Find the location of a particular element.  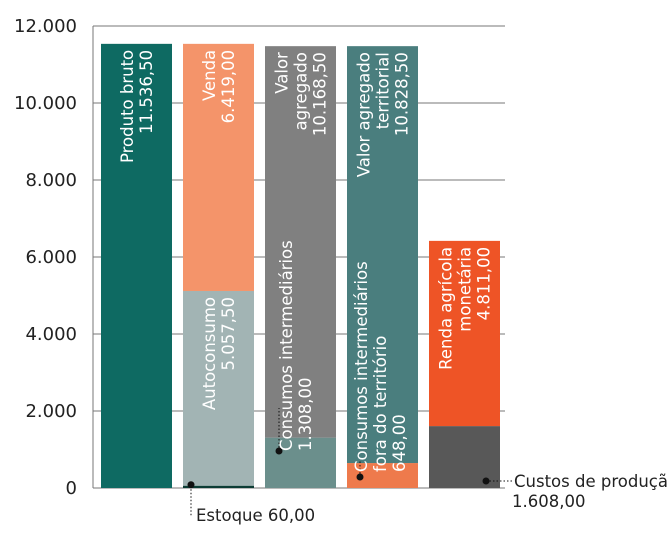

bar-label-text: Venda6.419,00 is located at coordinates (219, 86).